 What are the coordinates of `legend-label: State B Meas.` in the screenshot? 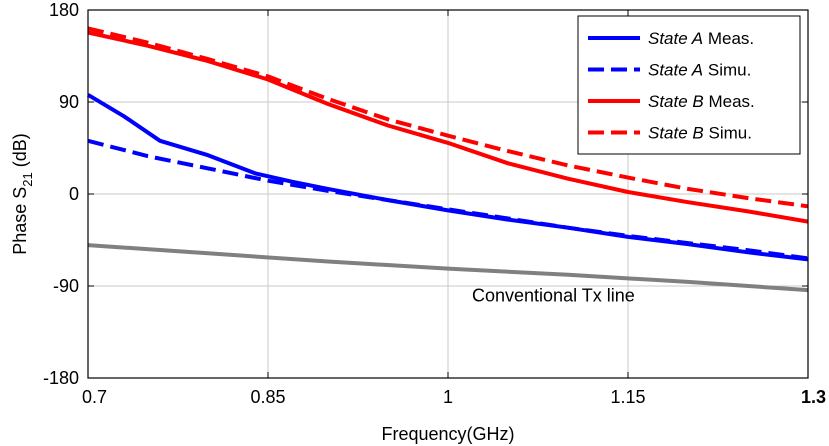 It's located at (701, 101).